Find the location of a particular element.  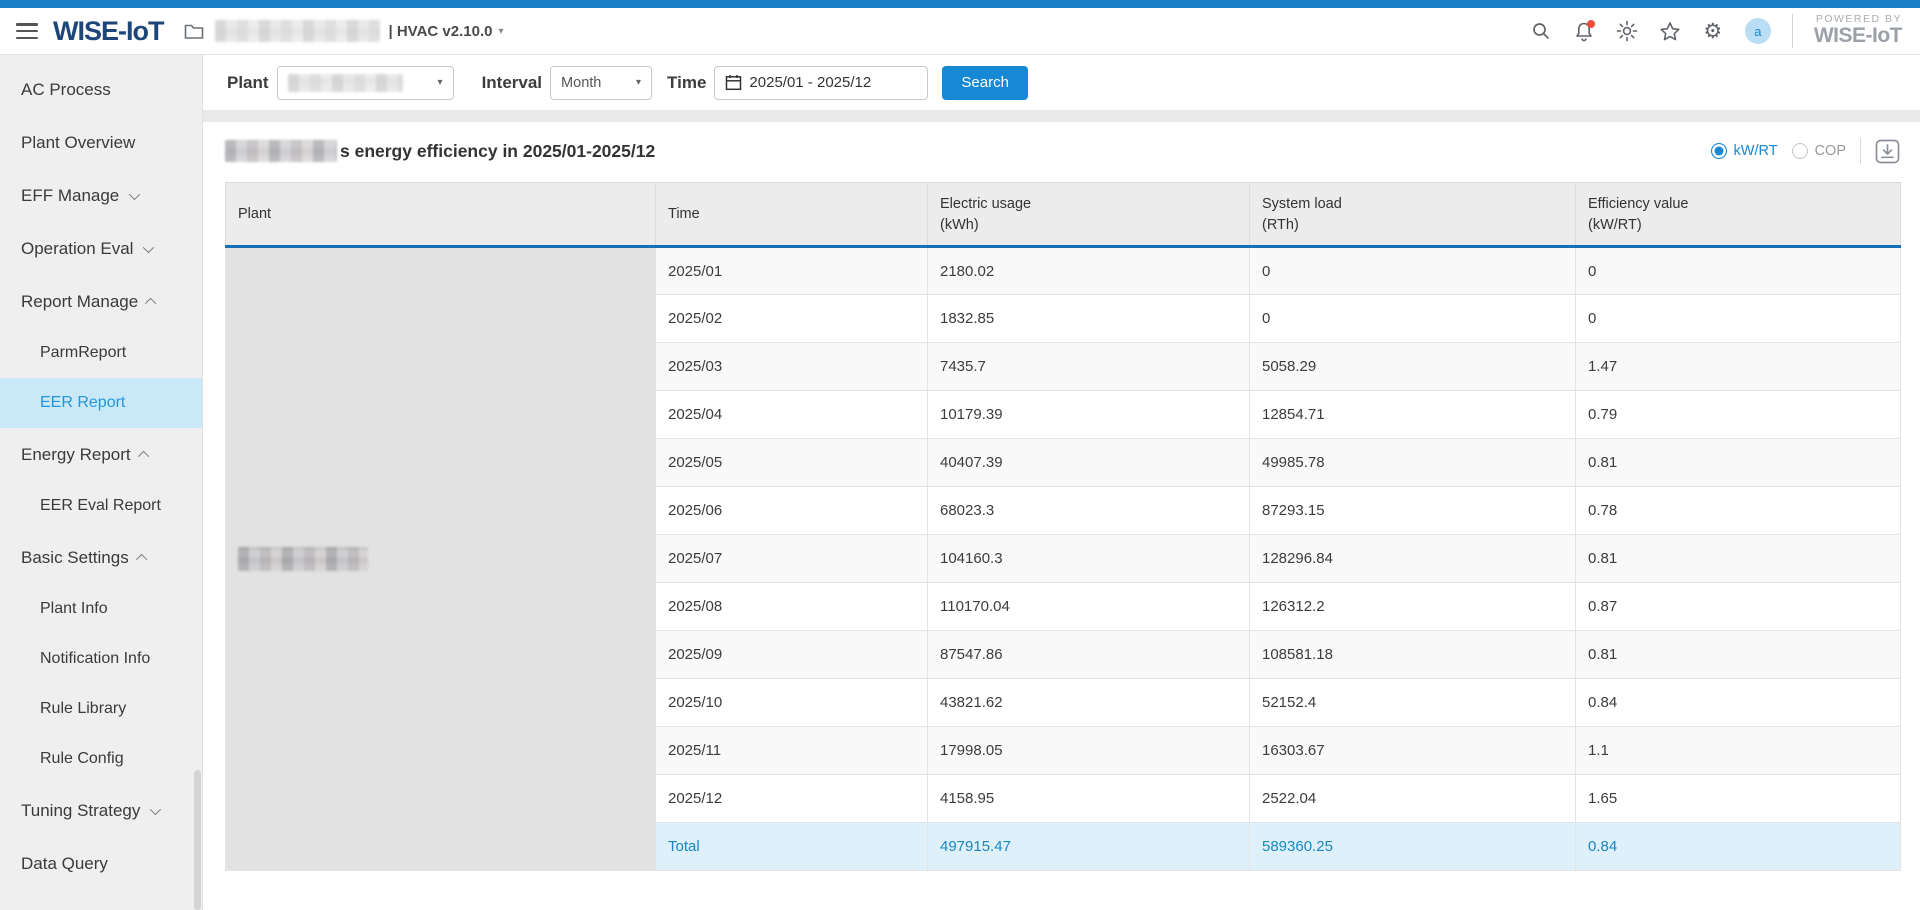

time-cell: 2025/09 is located at coordinates (791, 654).